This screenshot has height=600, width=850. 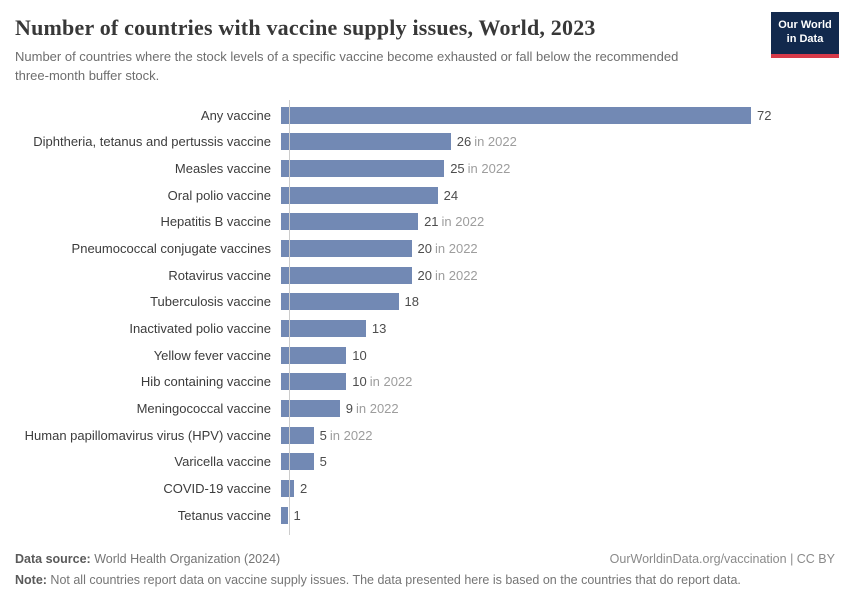 I want to click on owid-logo-line2: in Data, so click(x=805, y=39).